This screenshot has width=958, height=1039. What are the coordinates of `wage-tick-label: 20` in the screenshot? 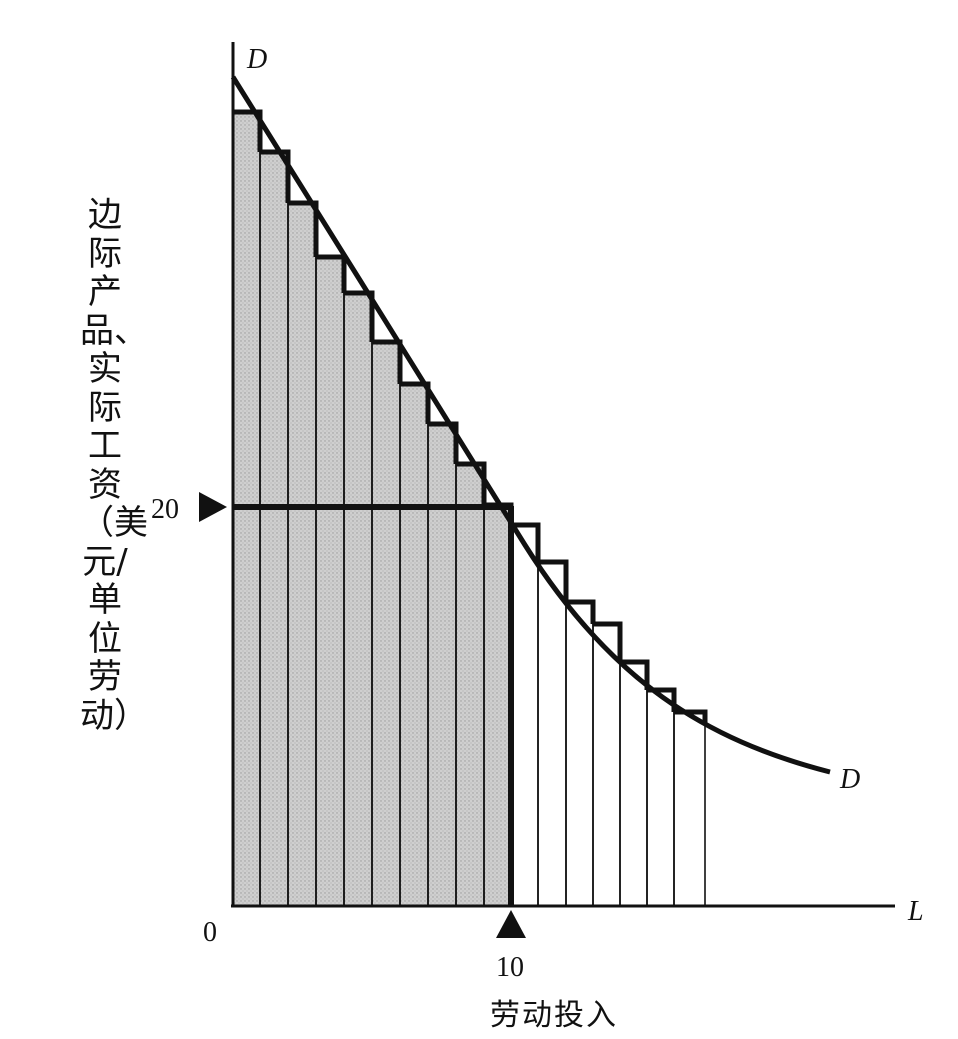 It's located at (165, 509).